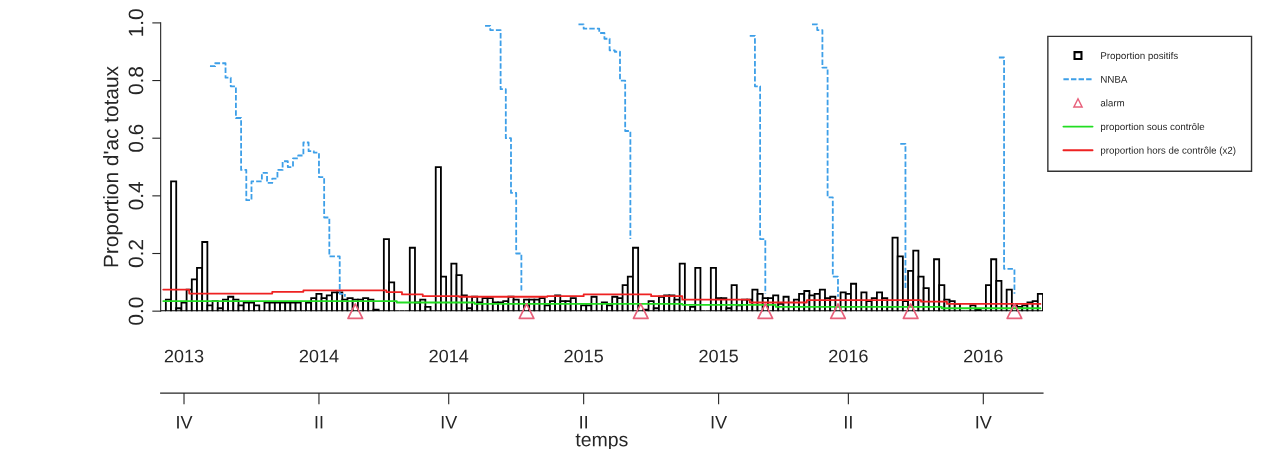 This screenshot has width=1265, height=449. I want to click on y-tick-label: 0.0, so click(136, 311).